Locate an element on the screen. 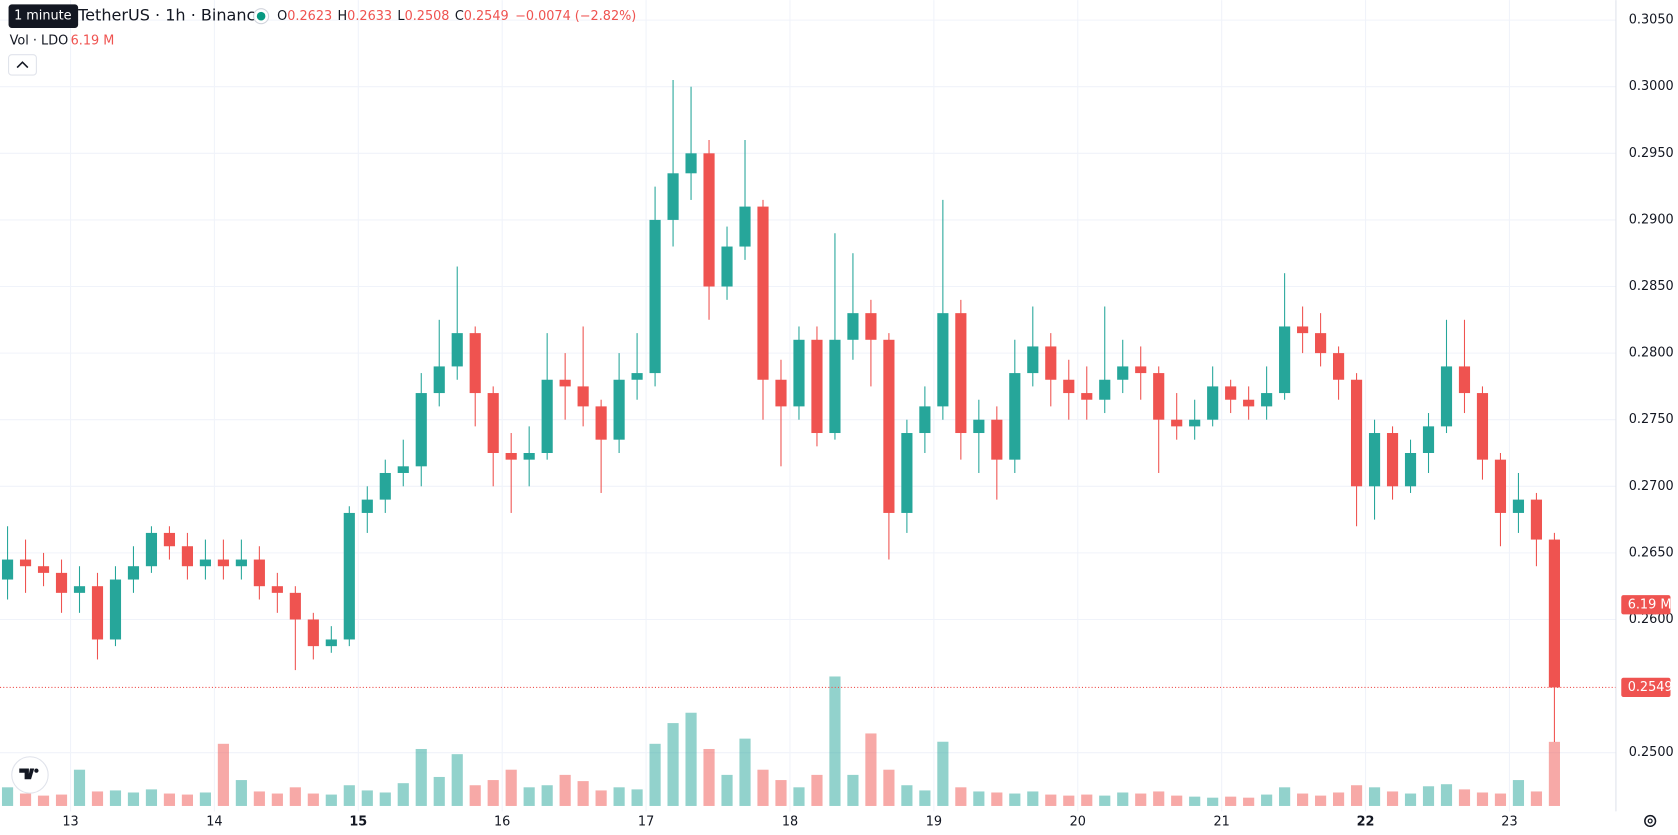  legend-change: −0.0074 (−2.82%) is located at coordinates (575, 16).